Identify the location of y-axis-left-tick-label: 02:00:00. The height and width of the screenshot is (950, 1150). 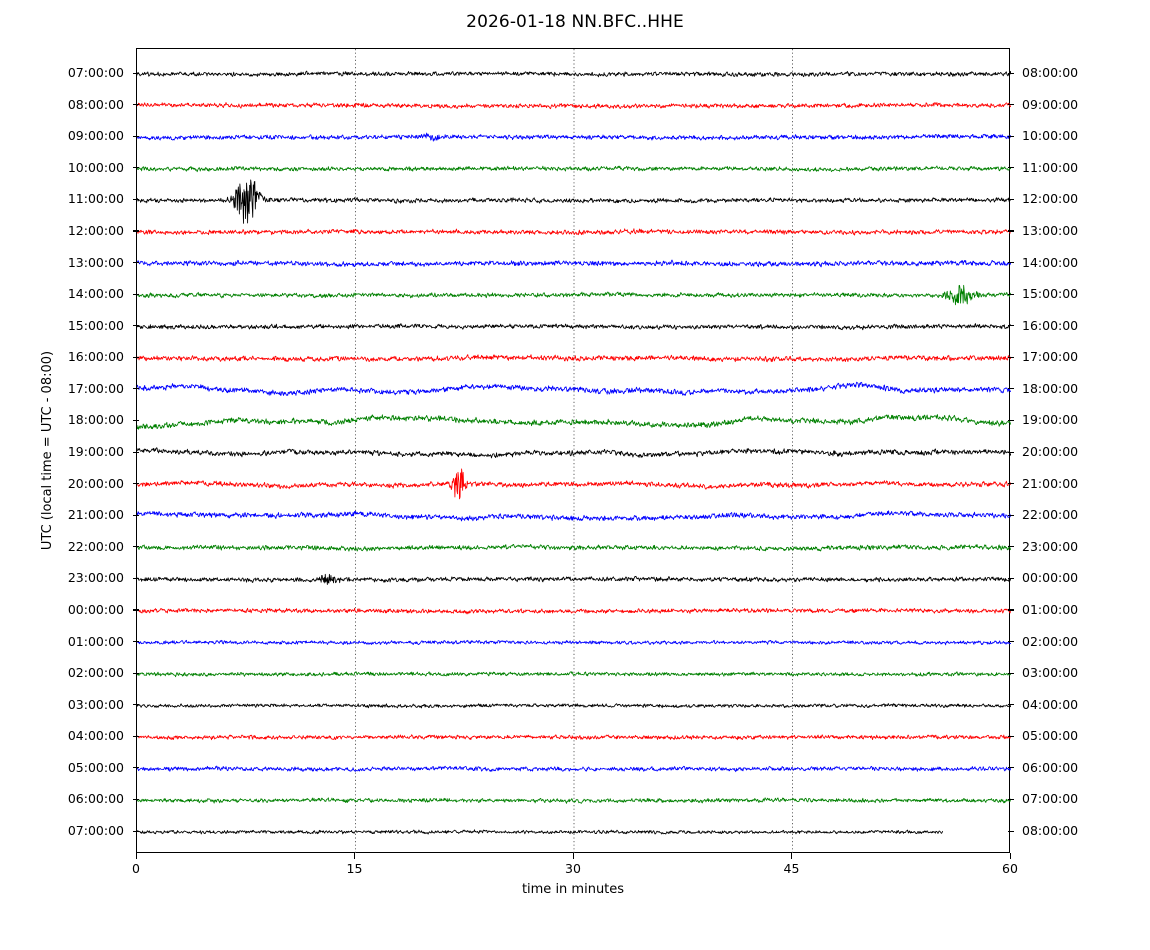
(95, 672).